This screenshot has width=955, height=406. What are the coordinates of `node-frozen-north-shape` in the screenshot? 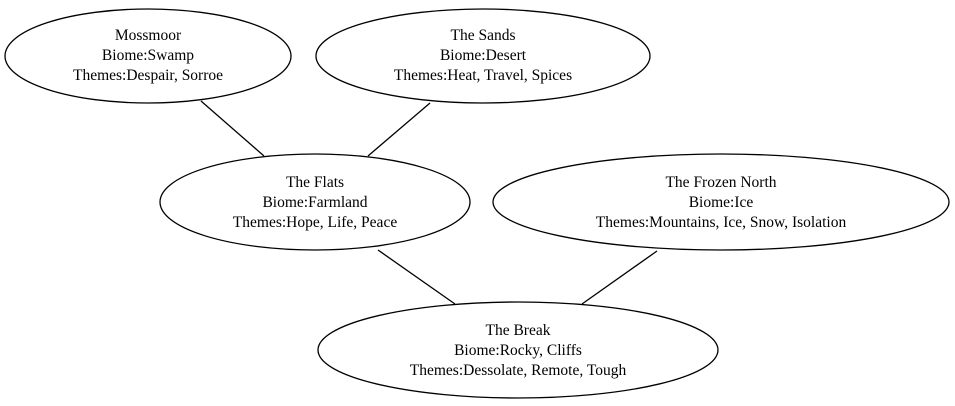 It's located at (721, 202).